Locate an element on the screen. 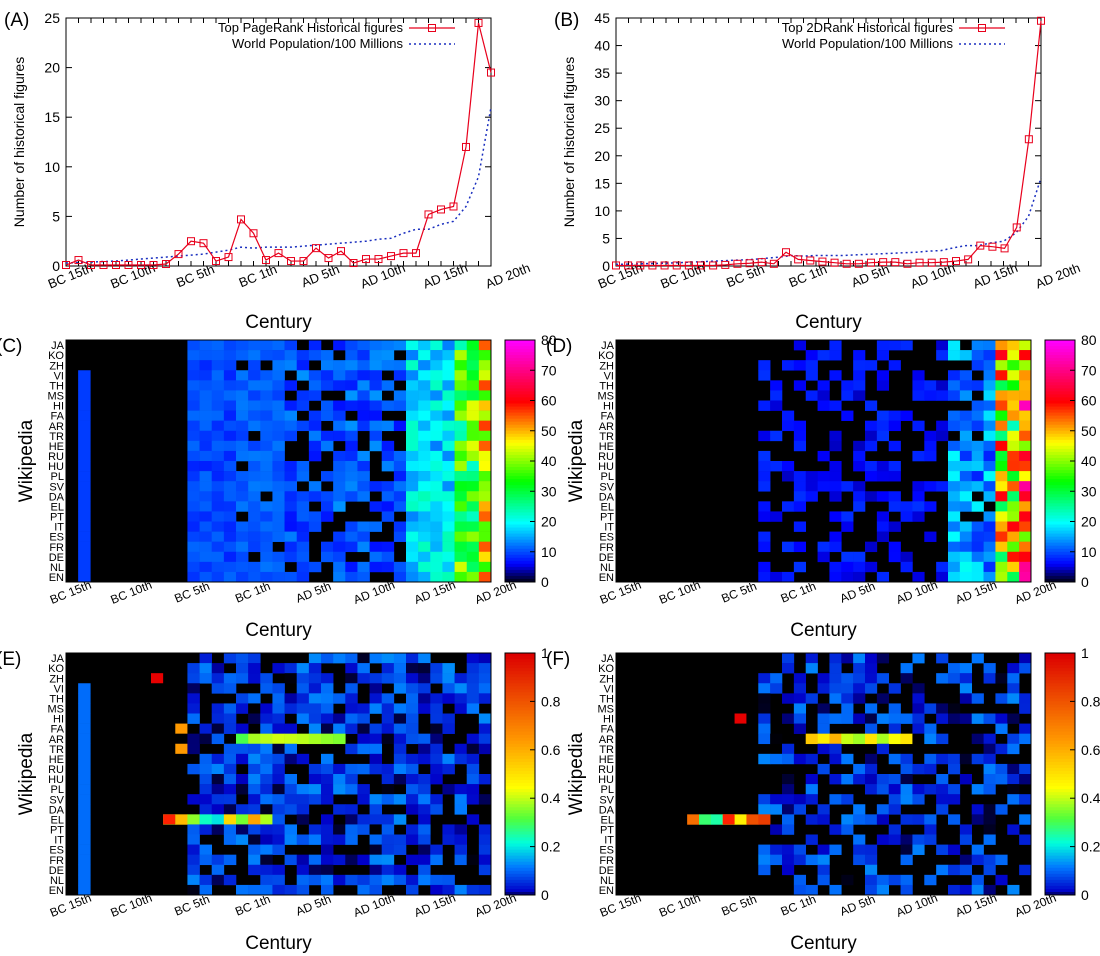 This screenshot has width=1100, height=956. language-label-d: HI is located at coordinates (608, 407).